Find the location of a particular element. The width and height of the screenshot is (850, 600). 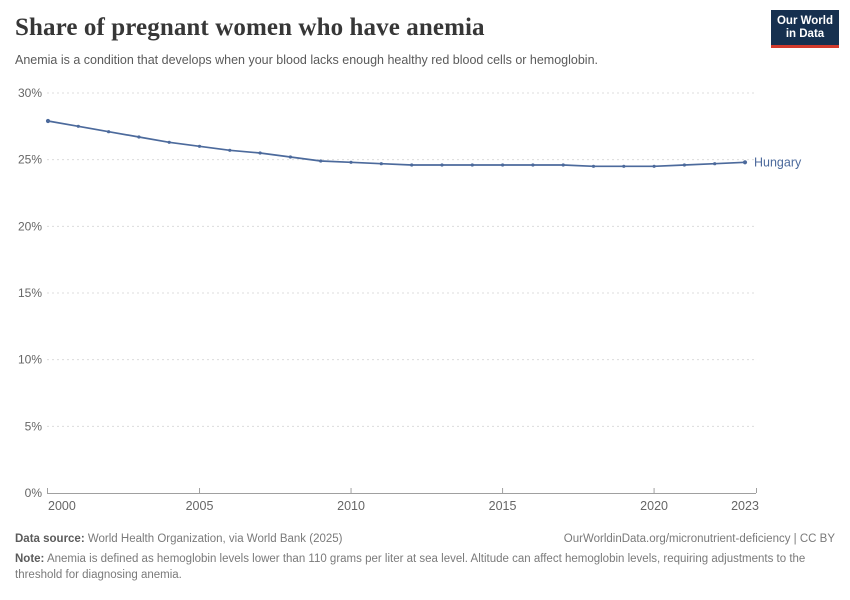

owid-logo: Our World in Data is located at coordinates (805, 29).